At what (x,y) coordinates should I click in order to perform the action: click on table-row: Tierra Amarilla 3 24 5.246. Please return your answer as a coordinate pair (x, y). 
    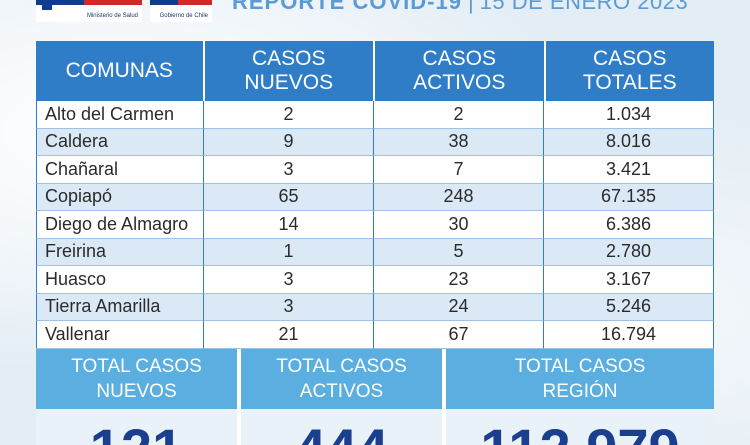
    Looking at the image, I should click on (375, 307).